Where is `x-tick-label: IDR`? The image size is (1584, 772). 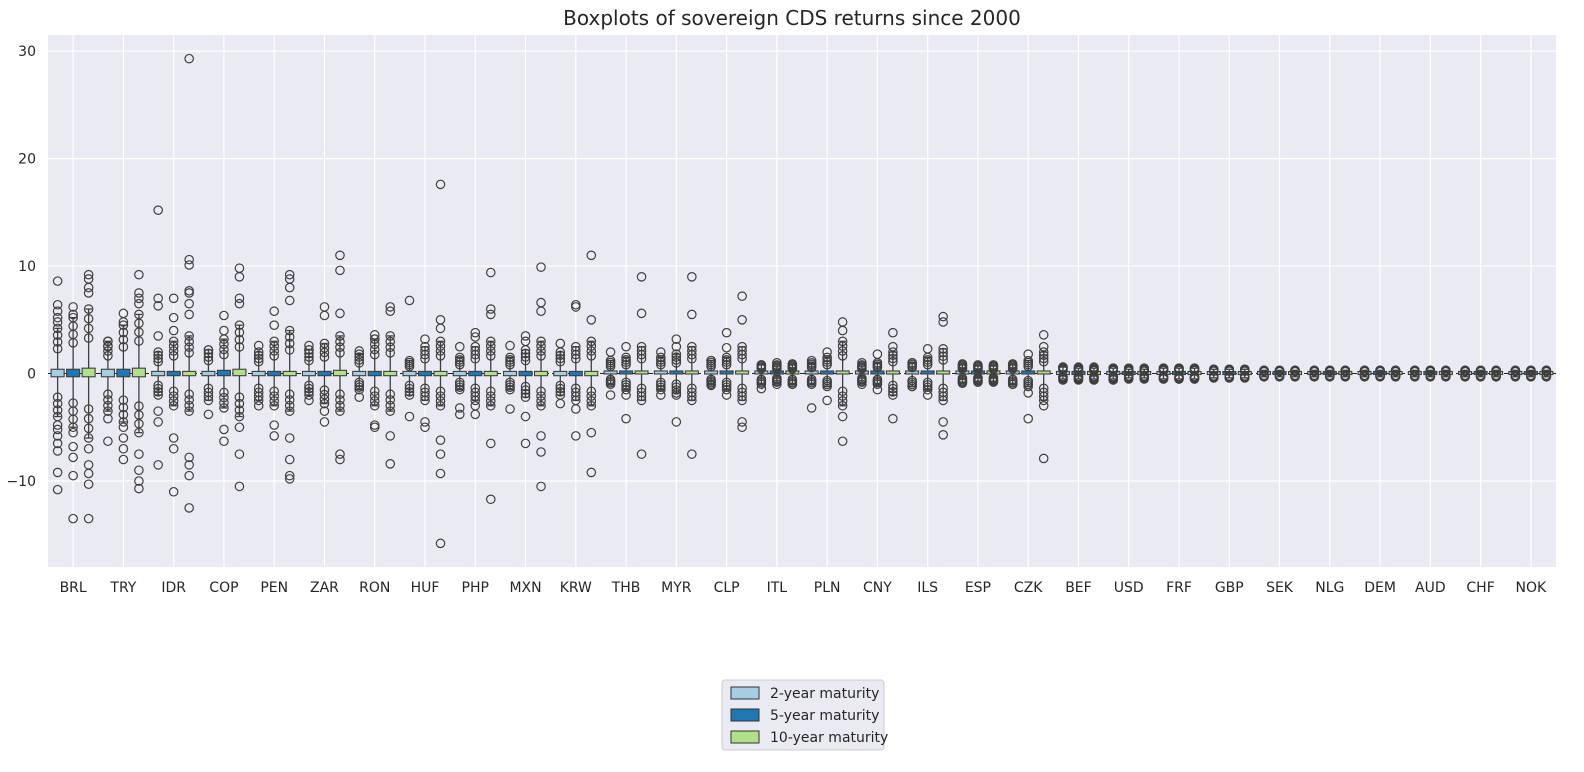
x-tick-label: IDR is located at coordinates (173, 588).